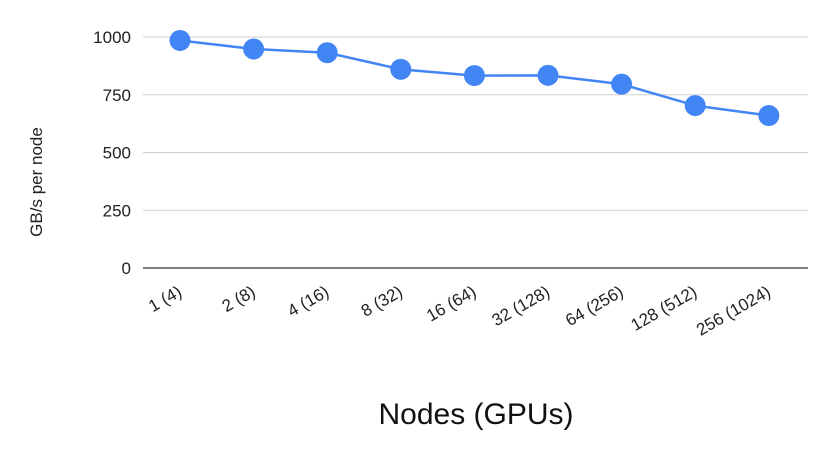 The image size is (830, 455). Describe the element at coordinates (165, 299) in the screenshot. I see `x-tick-label: 1 (4)` at that location.